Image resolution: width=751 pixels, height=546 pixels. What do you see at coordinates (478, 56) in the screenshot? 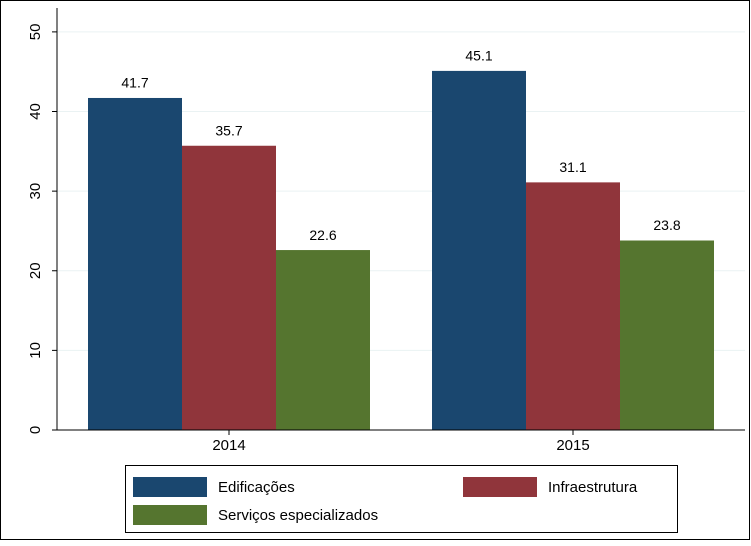
I see `value-label: 45.1` at bounding box center [478, 56].